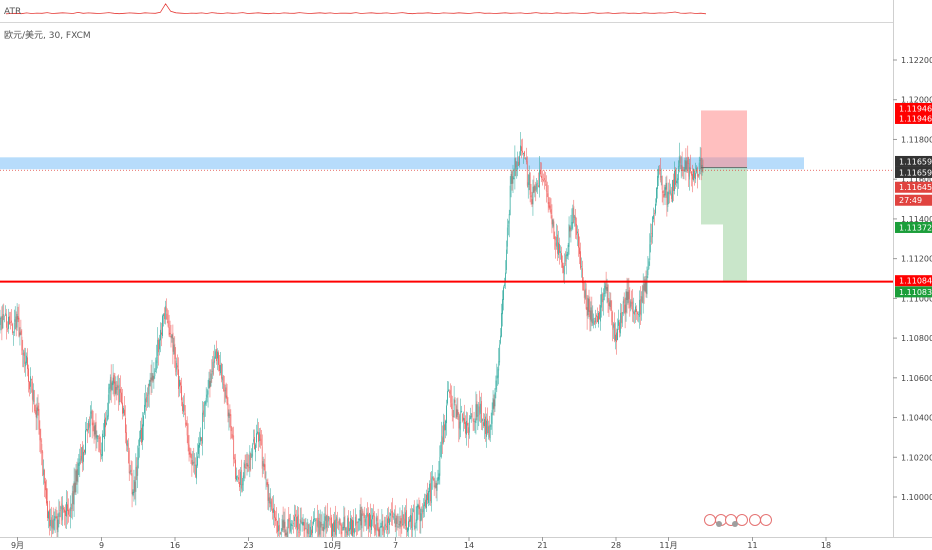 The height and width of the screenshot is (550, 932). I want to click on x-tick-label: 23, so click(248, 545).